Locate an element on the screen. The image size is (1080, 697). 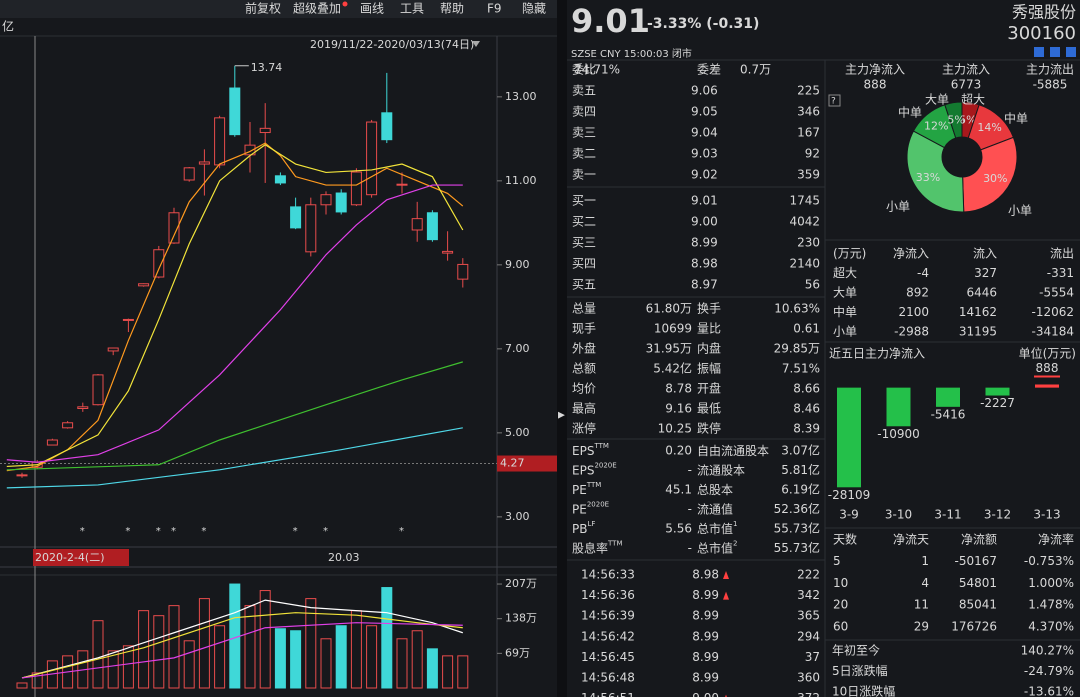
toolbar-button: 隐藏 is located at coordinates (534, 9).